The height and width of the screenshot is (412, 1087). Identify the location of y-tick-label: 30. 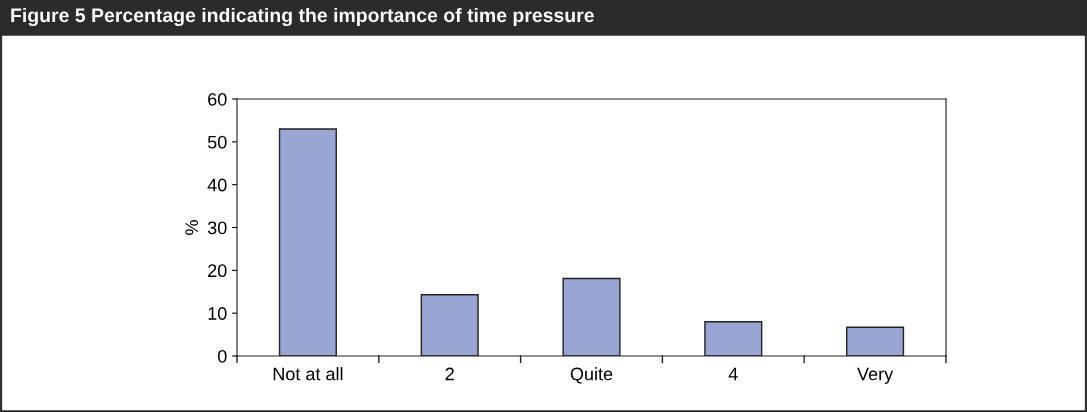
(217, 228).